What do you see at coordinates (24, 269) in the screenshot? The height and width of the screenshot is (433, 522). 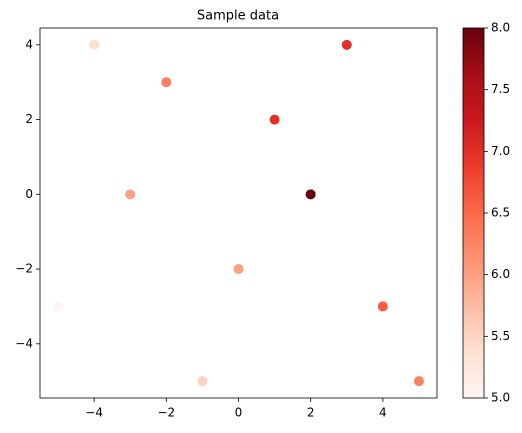 I see `y-tick-label: −2` at bounding box center [24, 269].